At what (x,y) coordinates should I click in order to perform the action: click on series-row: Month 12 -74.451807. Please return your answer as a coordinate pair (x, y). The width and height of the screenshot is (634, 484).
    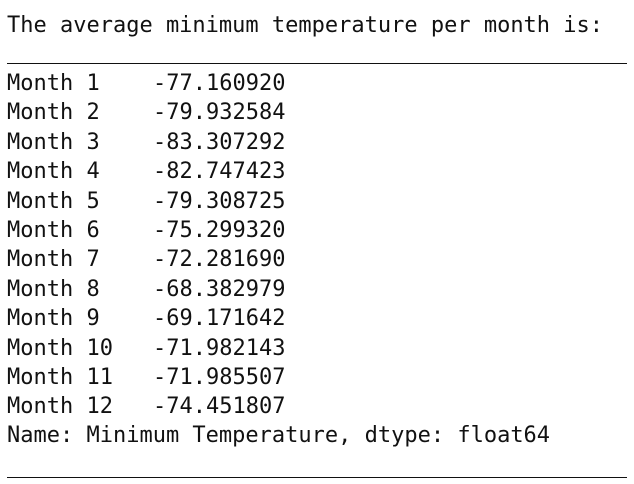
    Looking at the image, I should click on (146, 406).